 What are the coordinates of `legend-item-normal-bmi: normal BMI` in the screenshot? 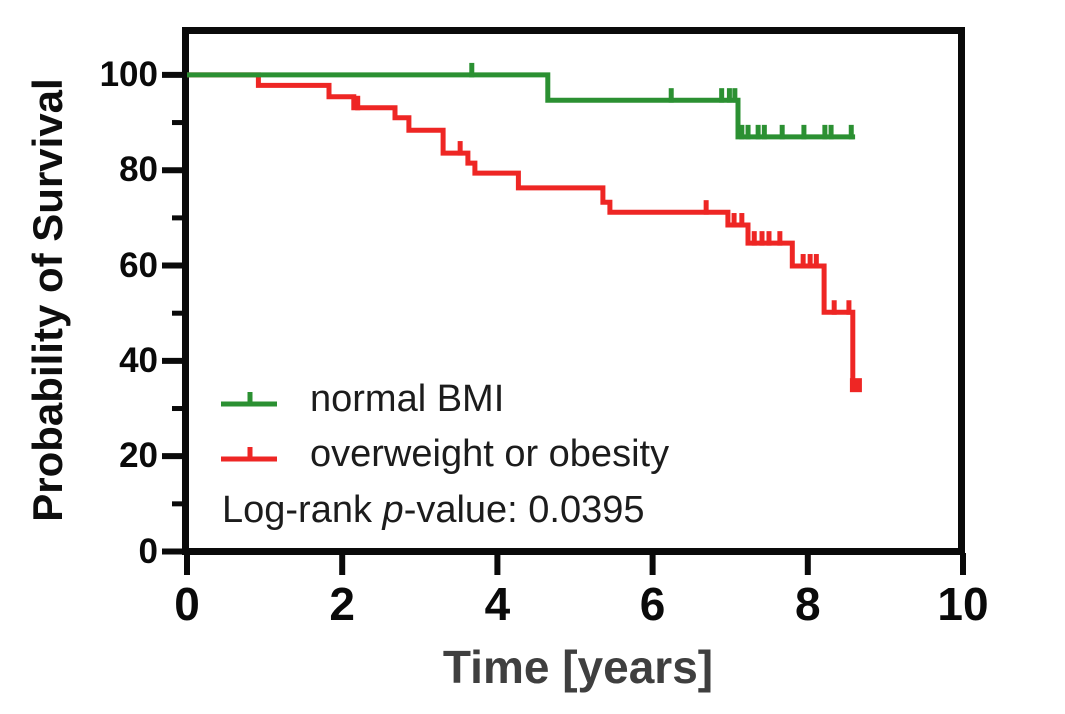 It's located at (444, 399).